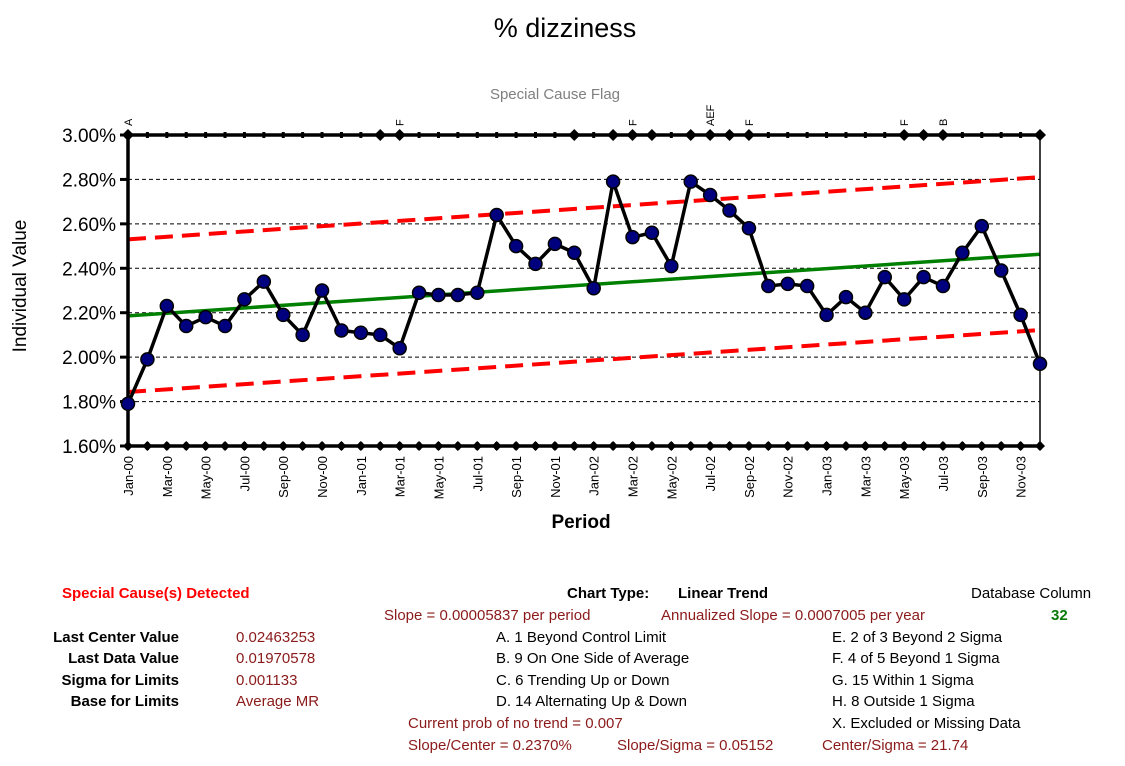  What do you see at coordinates (583, 680) in the screenshot?
I see `rule-item: C. 6 Trending Up or Down` at bounding box center [583, 680].